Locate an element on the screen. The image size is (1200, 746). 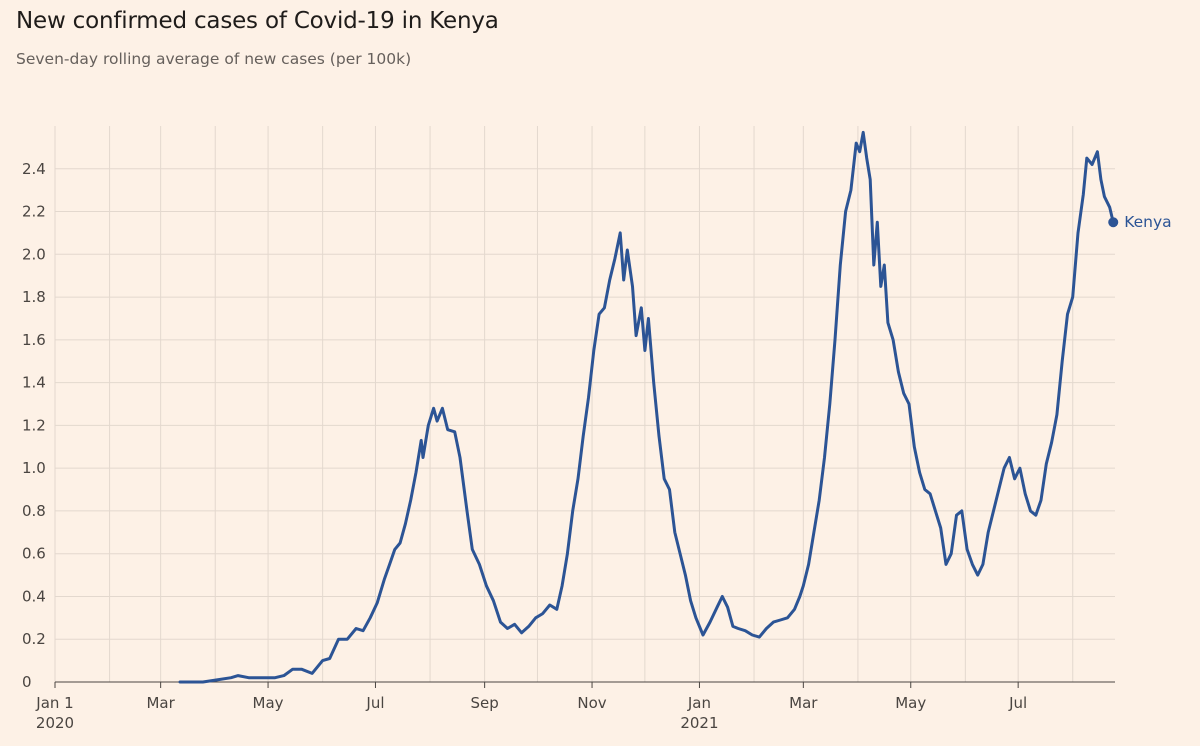
series-end-marker is located at coordinates (1113, 222).